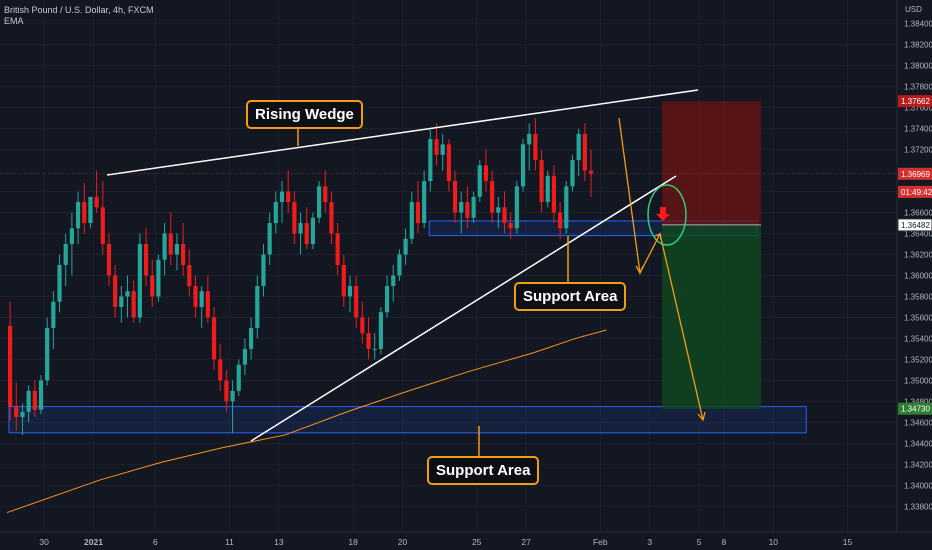  What do you see at coordinates (14, 21) in the screenshot?
I see `indicator-label: EMA` at bounding box center [14, 21].